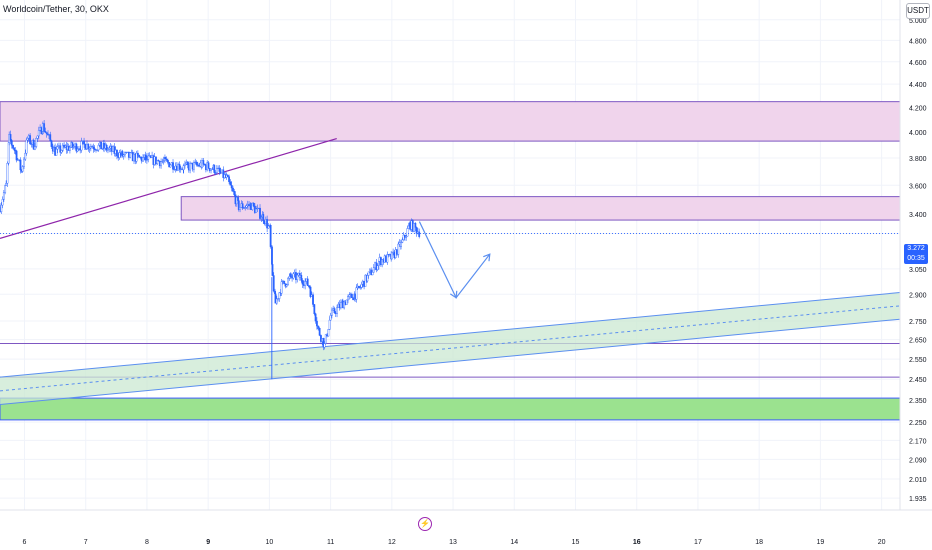 Image resolution: width=932 pixels, height=550 pixels. Describe the element at coordinates (918, 11) in the screenshot. I see `currency-button: USDT` at that location.